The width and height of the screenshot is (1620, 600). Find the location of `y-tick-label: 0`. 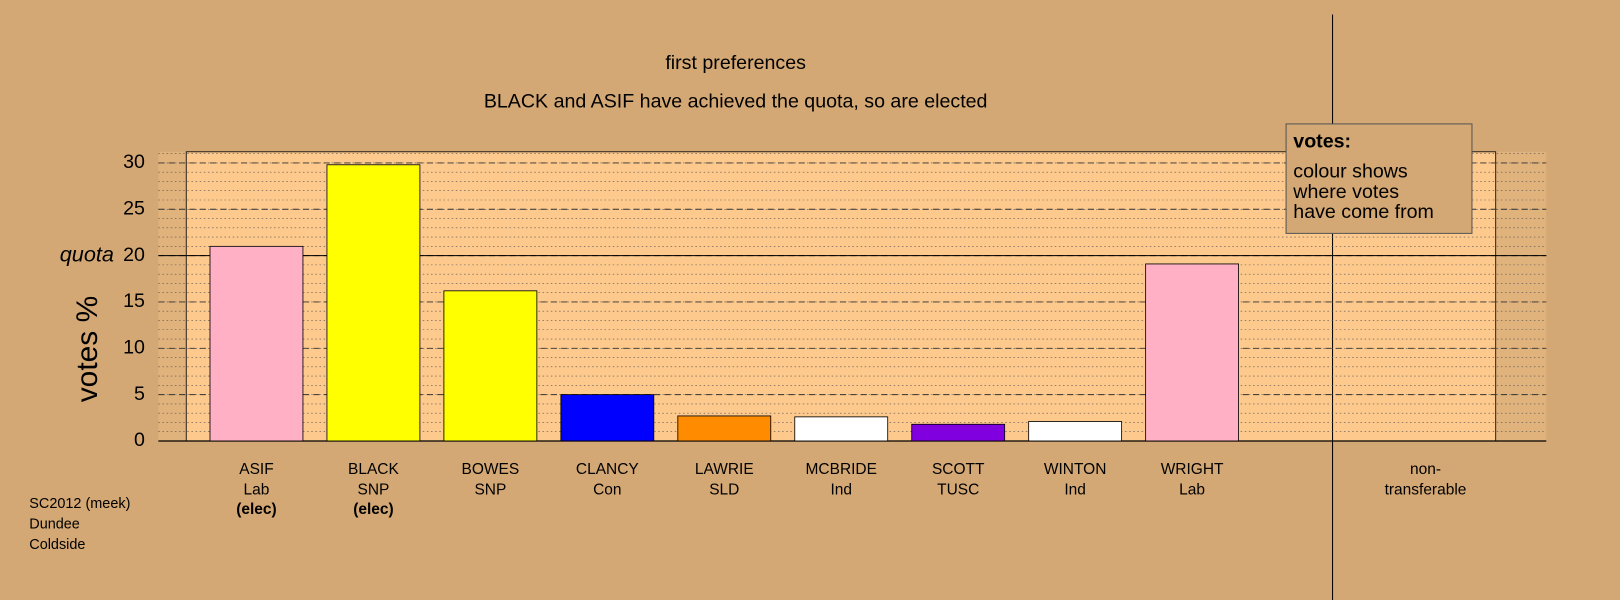

y-tick-label: 0 is located at coordinates (139, 440).